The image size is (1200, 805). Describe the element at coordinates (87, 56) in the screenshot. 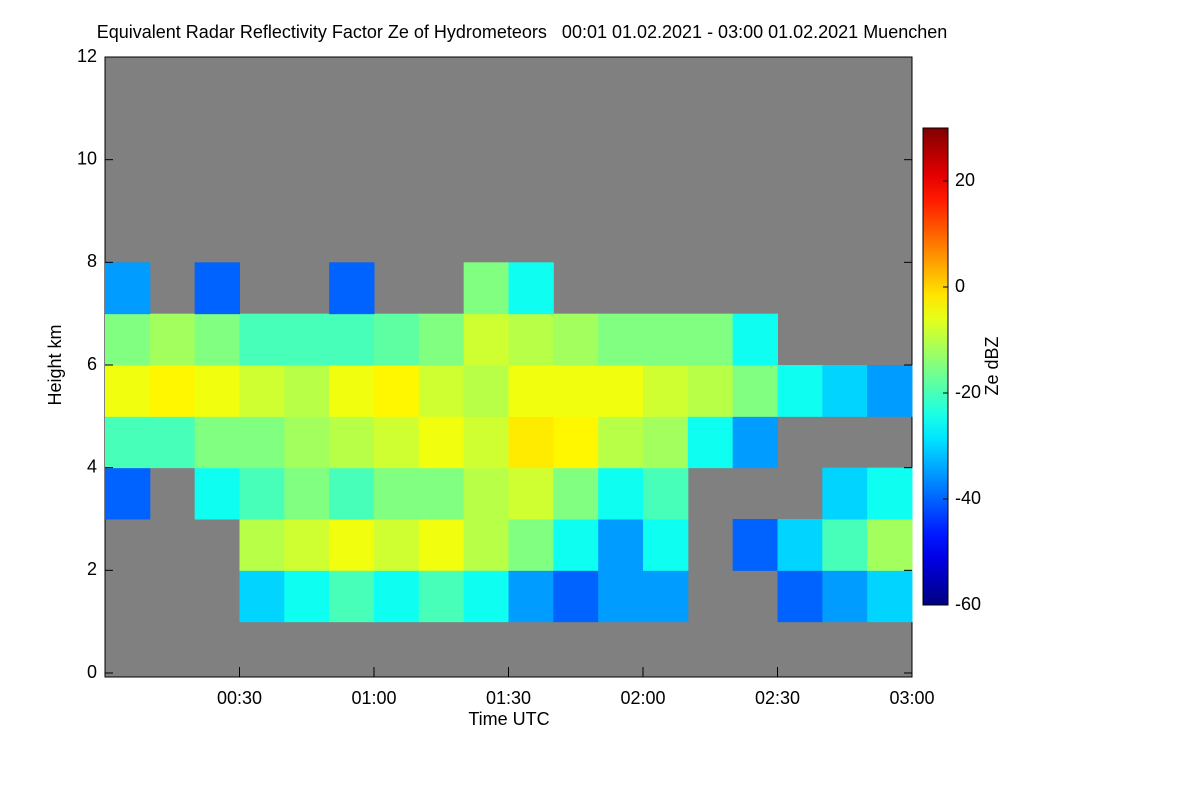

I see `y-tick-label: 12` at that location.